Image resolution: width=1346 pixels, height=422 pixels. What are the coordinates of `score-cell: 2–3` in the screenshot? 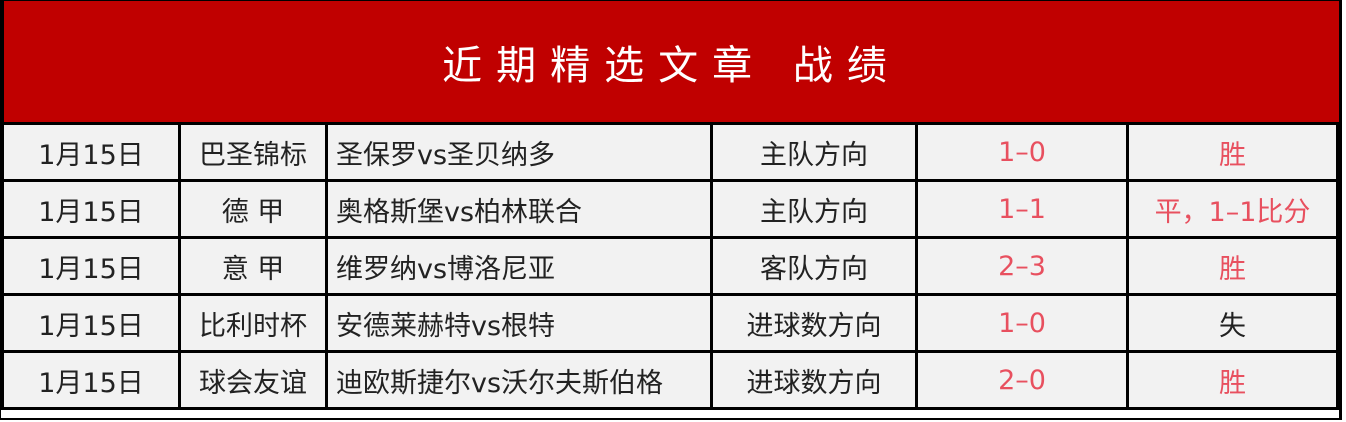 It's located at (1022, 266).